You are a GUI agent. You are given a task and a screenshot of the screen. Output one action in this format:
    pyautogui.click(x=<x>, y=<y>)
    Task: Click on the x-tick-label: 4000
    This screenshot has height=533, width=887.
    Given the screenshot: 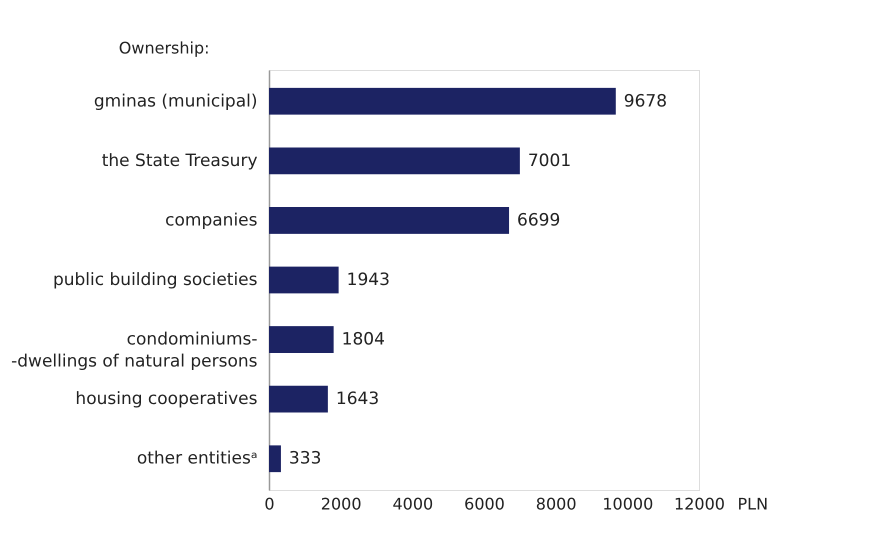 What is the action you would take?
    pyautogui.click(x=413, y=504)
    